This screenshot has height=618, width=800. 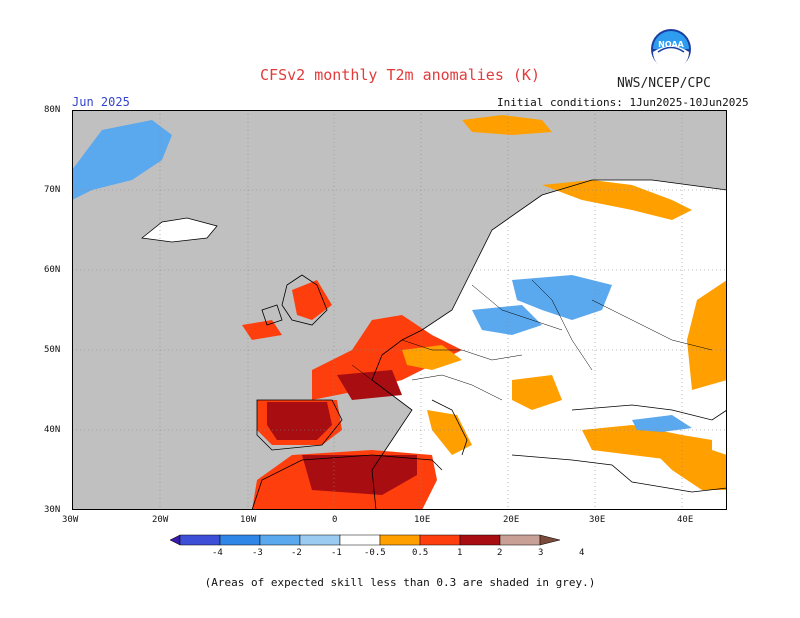 I want to click on colorbar-end-high, so click(x=550, y=540).